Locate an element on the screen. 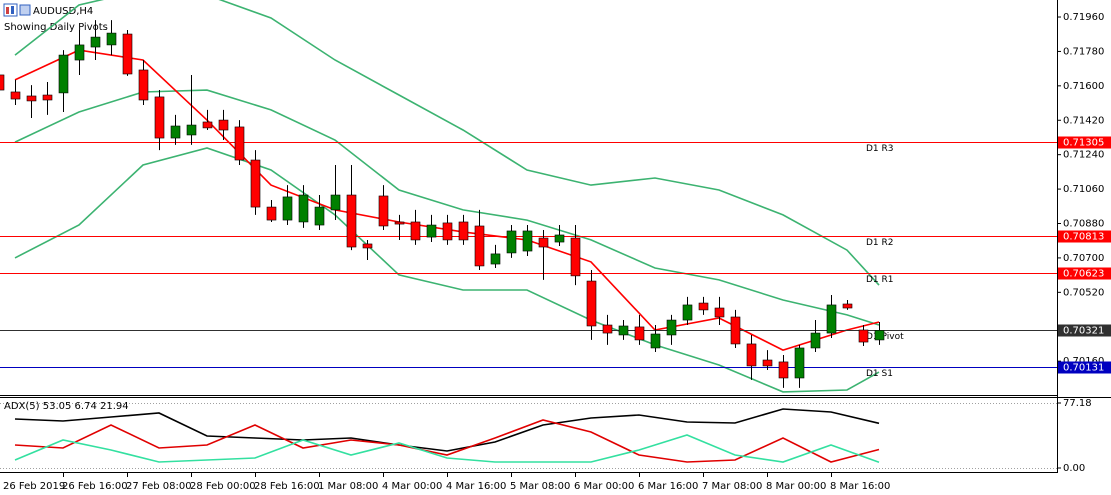 Image resolution: width=1111 pixels, height=495 pixels. pivot-label: D1 R1 is located at coordinates (880, 280).